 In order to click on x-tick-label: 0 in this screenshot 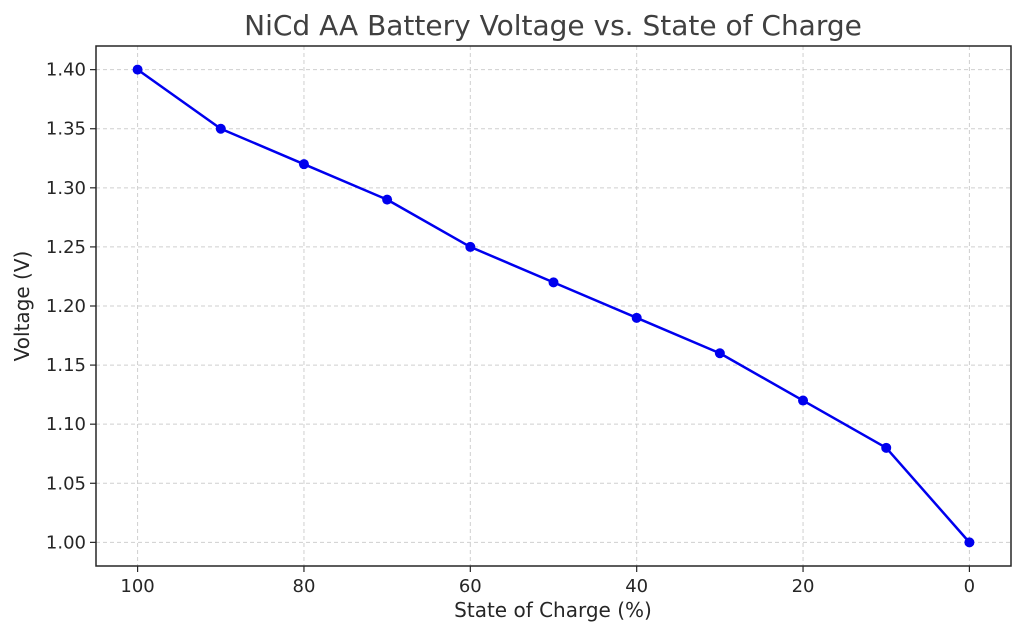, I will do `click(969, 586)`.